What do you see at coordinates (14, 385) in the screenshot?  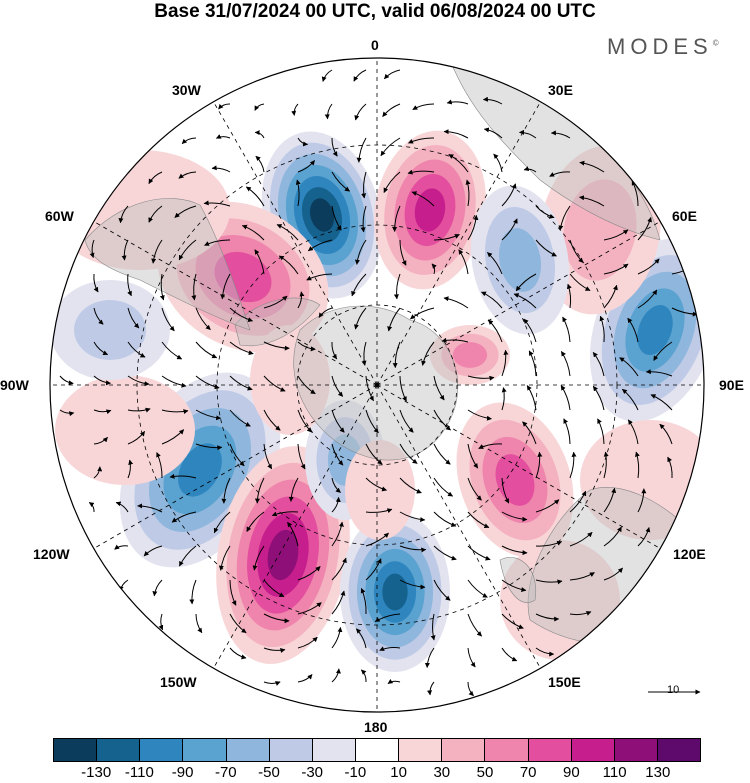 I see `lon-label-90w: 90W` at bounding box center [14, 385].